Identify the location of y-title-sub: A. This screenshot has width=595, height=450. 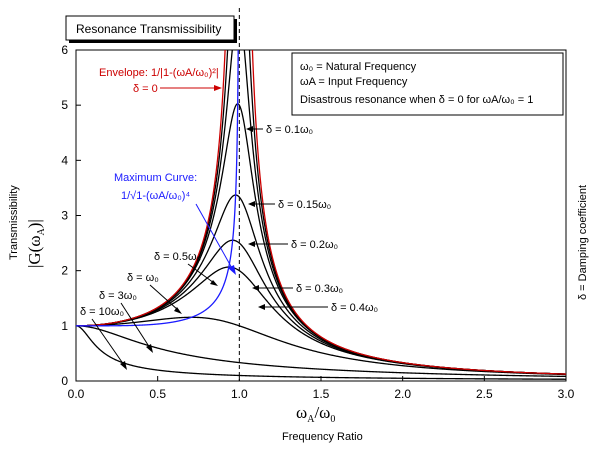
(41, 231).